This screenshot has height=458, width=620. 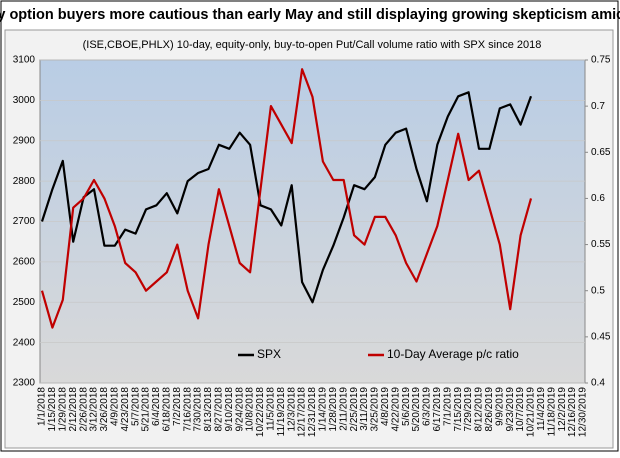 What do you see at coordinates (541, 409) in the screenshot?
I see `x-tick-label: 11/4/2019` at bounding box center [541, 409].